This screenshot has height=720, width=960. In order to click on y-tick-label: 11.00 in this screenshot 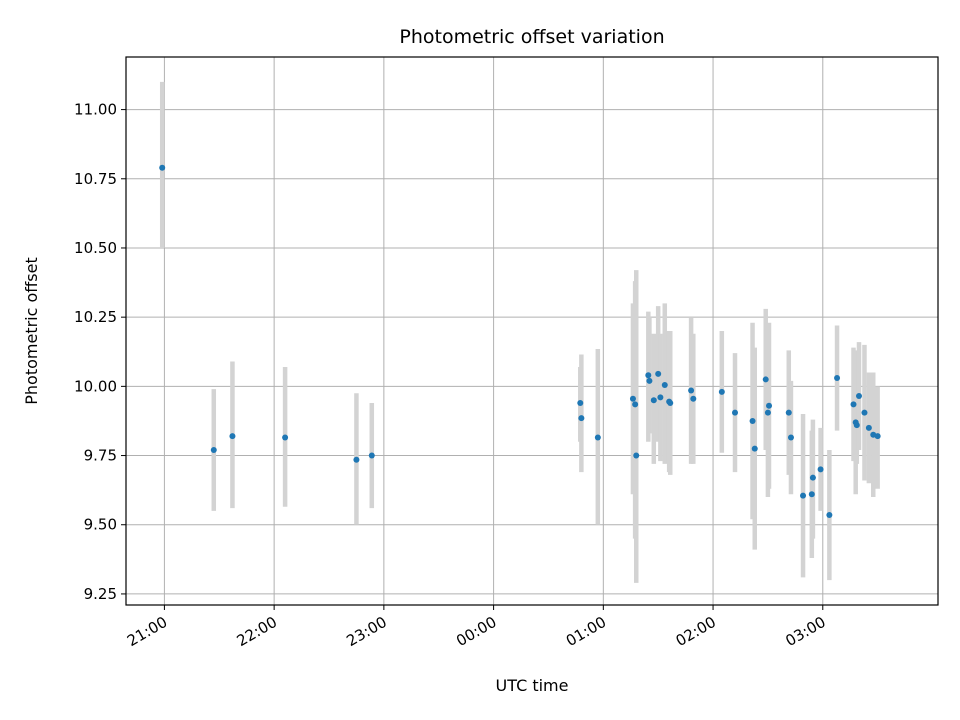, I will do `click(95, 110)`.